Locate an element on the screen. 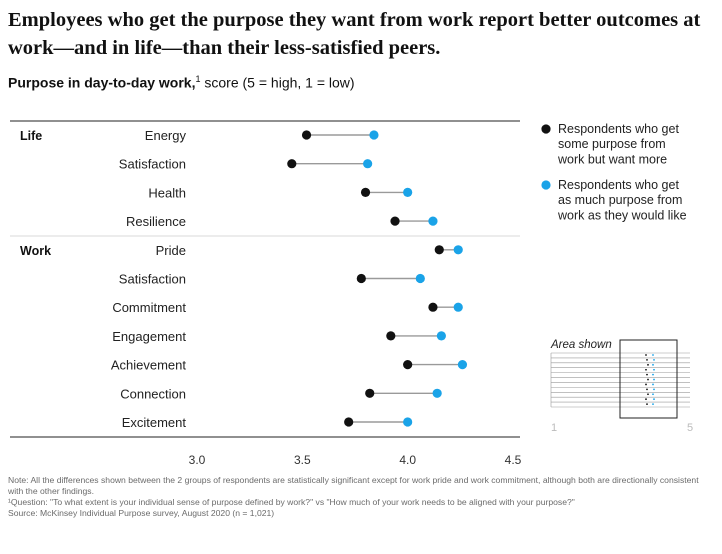 This screenshot has width=722, height=554. inset-area-box is located at coordinates (648, 379).